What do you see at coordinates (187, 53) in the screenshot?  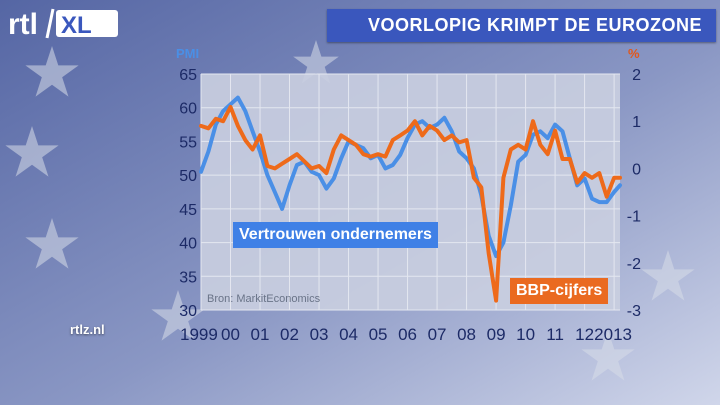 I see `left-axis-unit: PMI` at bounding box center [187, 53].